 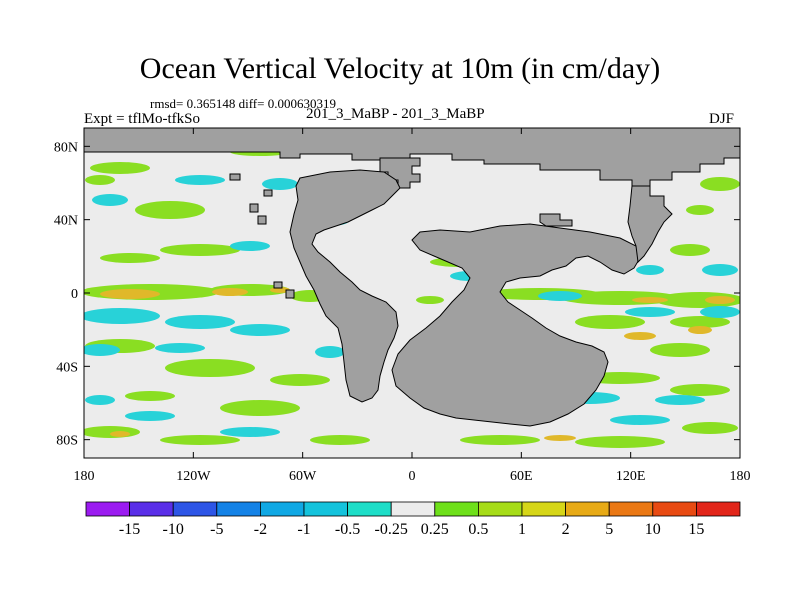 What do you see at coordinates (173, 529) in the screenshot?
I see `colorbar-label: -10` at bounding box center [173, 529].